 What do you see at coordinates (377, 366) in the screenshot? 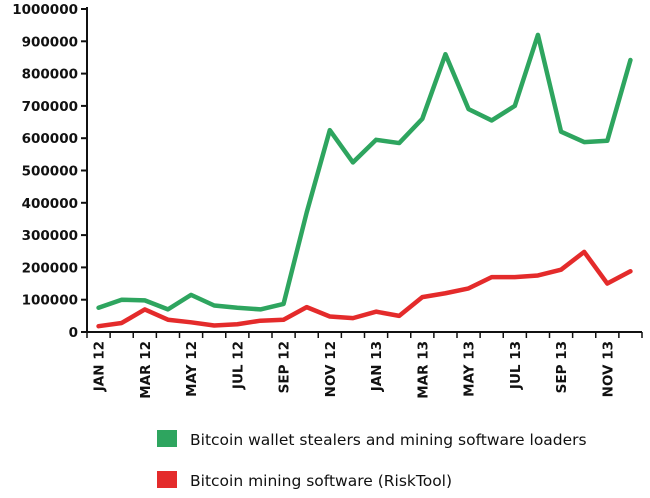
I see `x-tick-label: JAN 13` at bounding box center [377, 366].